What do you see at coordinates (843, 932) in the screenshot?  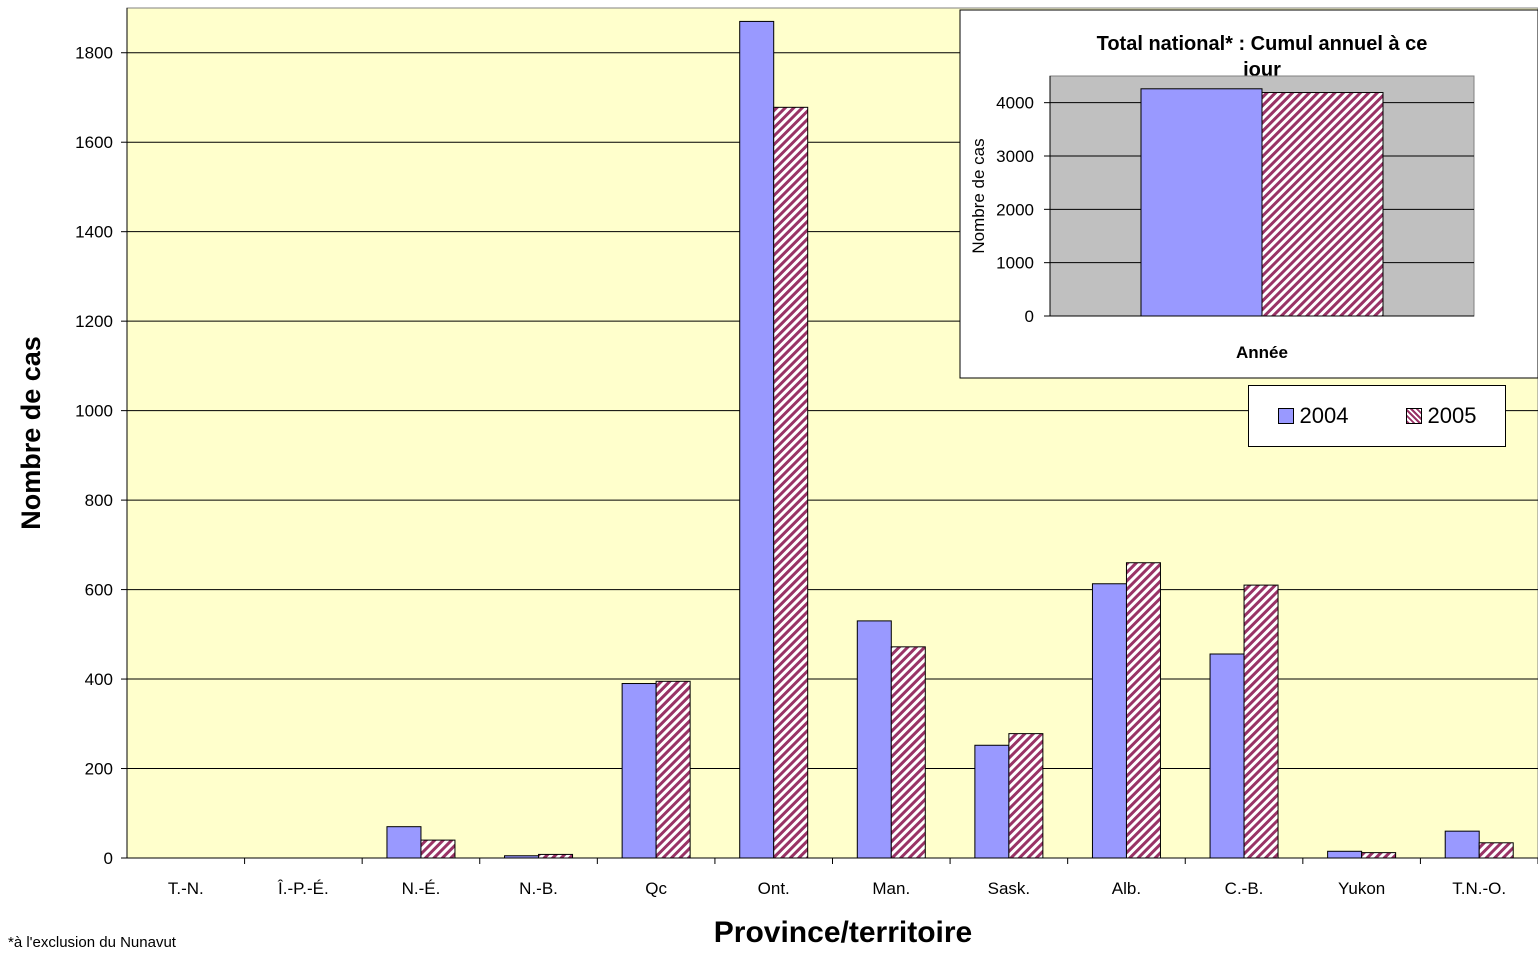 I see `x-axis-title: Province/territoire` at bounding box center [843, 932].